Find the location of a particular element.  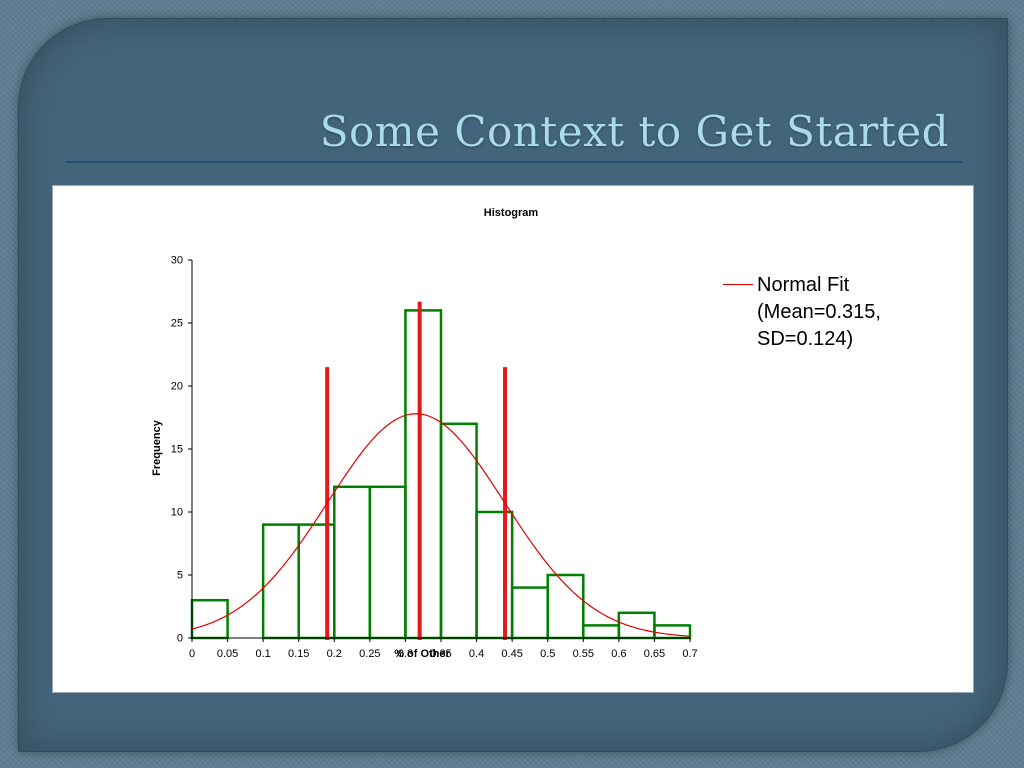

y-tick-label-2: 10 is located at coordinates (177, 513).